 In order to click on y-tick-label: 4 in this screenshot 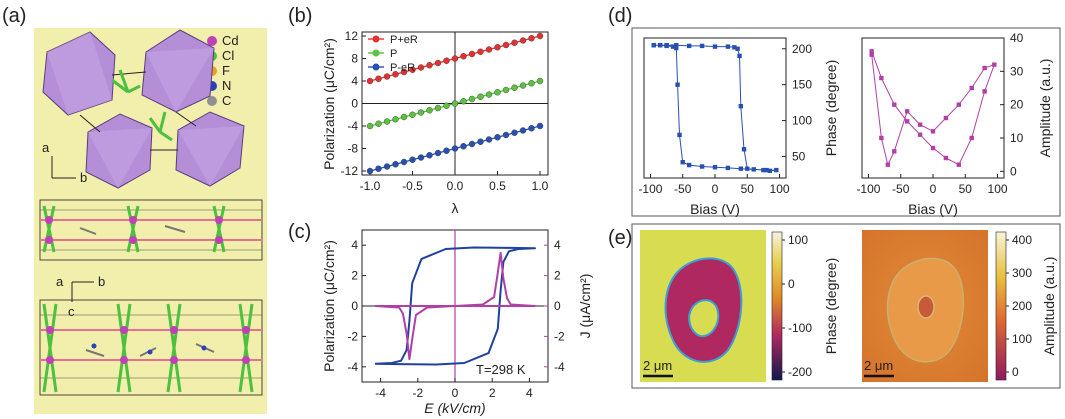, I will do `click(354, 81)`.